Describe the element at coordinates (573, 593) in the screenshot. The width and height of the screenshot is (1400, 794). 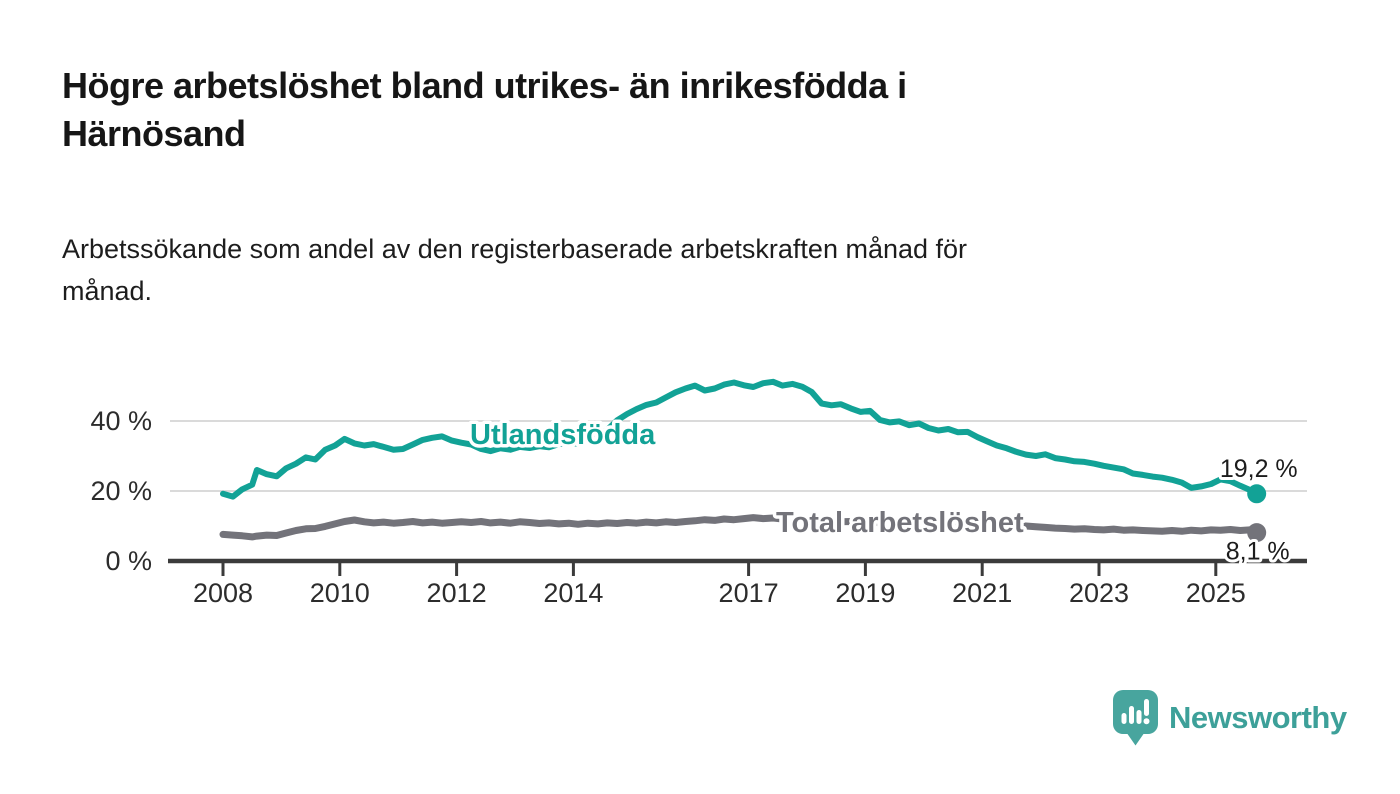
I see `x-tick-label: 2014` at that location.